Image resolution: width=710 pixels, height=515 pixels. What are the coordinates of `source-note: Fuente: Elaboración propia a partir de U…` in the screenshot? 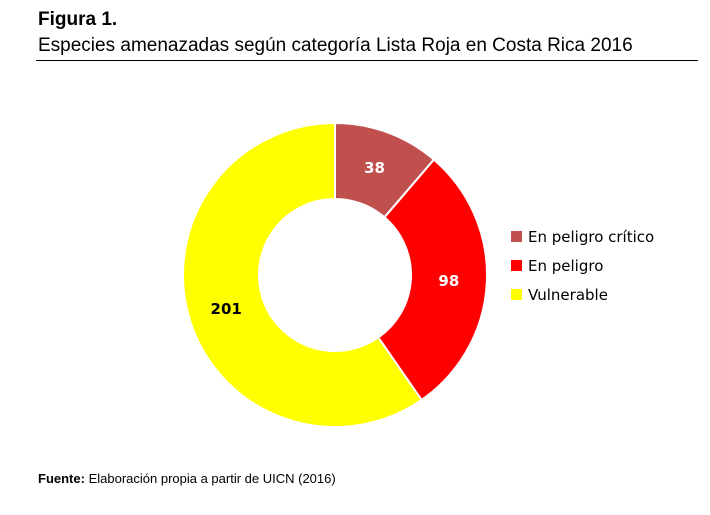 It's located at (187, 479).